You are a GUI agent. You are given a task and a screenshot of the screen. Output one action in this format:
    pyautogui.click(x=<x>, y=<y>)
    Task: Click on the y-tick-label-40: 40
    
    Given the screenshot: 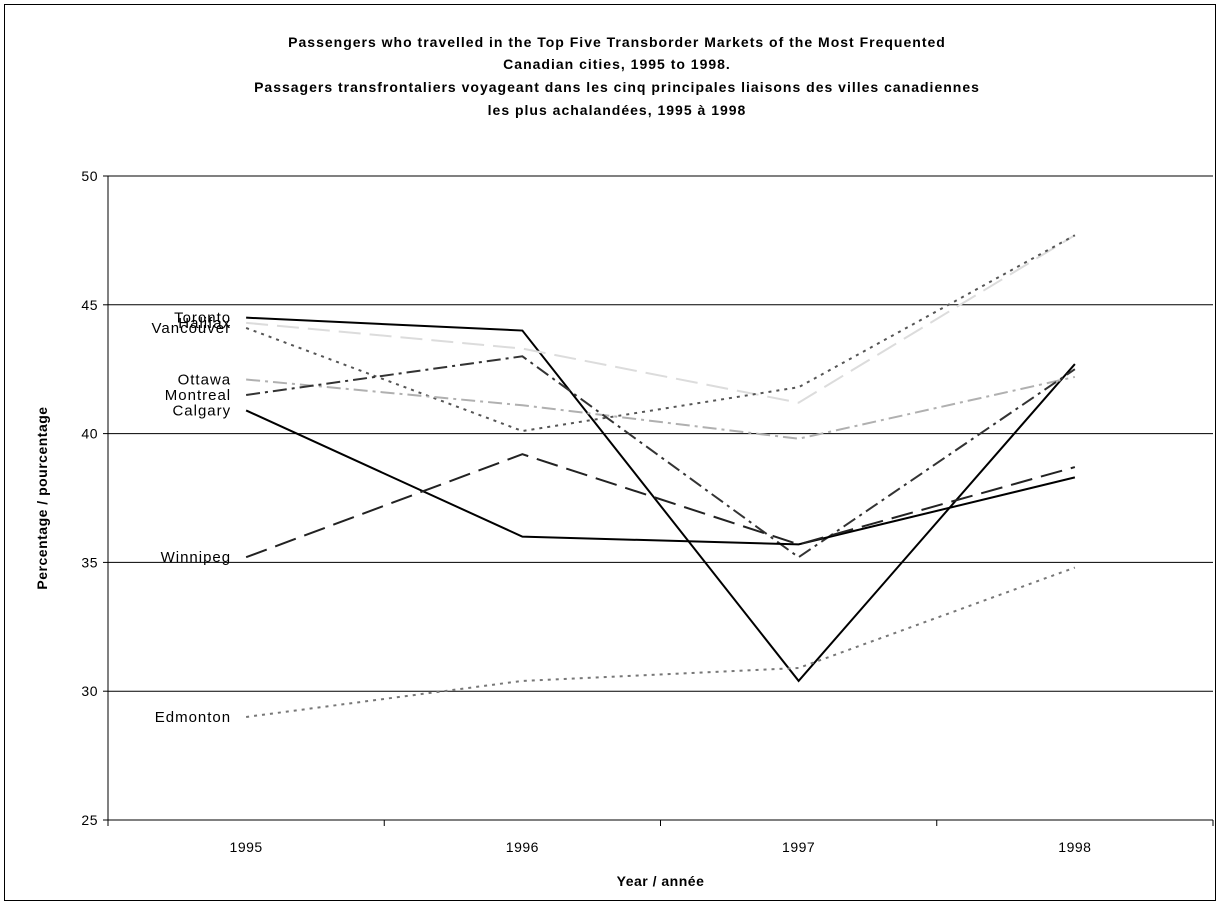 What is the action you would take?
    pyautogui.click(x=89, y=434)
    